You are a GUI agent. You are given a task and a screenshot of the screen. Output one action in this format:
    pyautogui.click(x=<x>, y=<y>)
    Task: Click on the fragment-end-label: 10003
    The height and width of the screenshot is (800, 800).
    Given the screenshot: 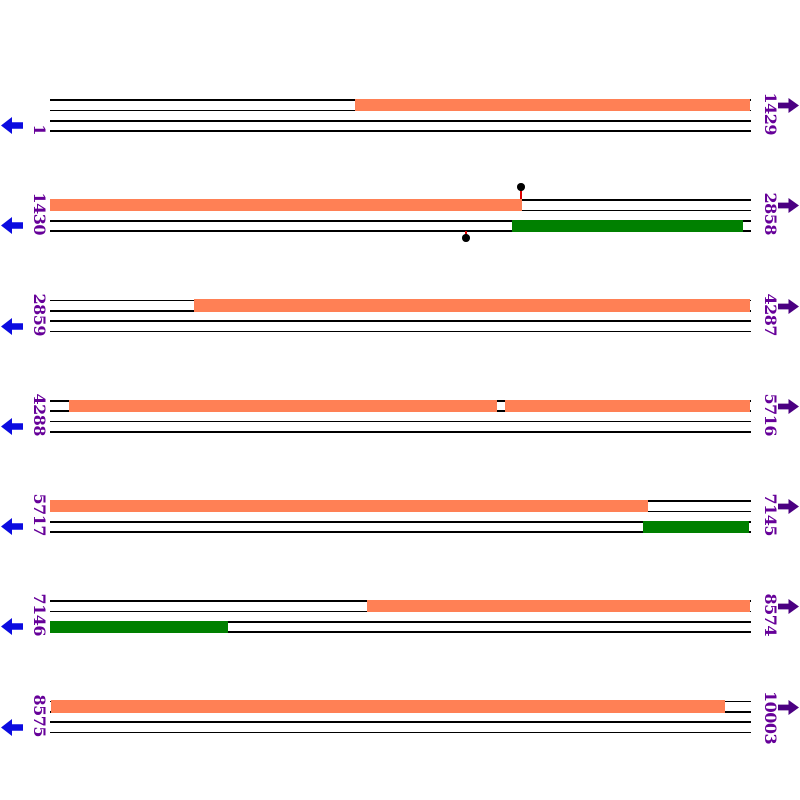 What is the action you would take?
    pyautogui.click(x=770, y=717)
    